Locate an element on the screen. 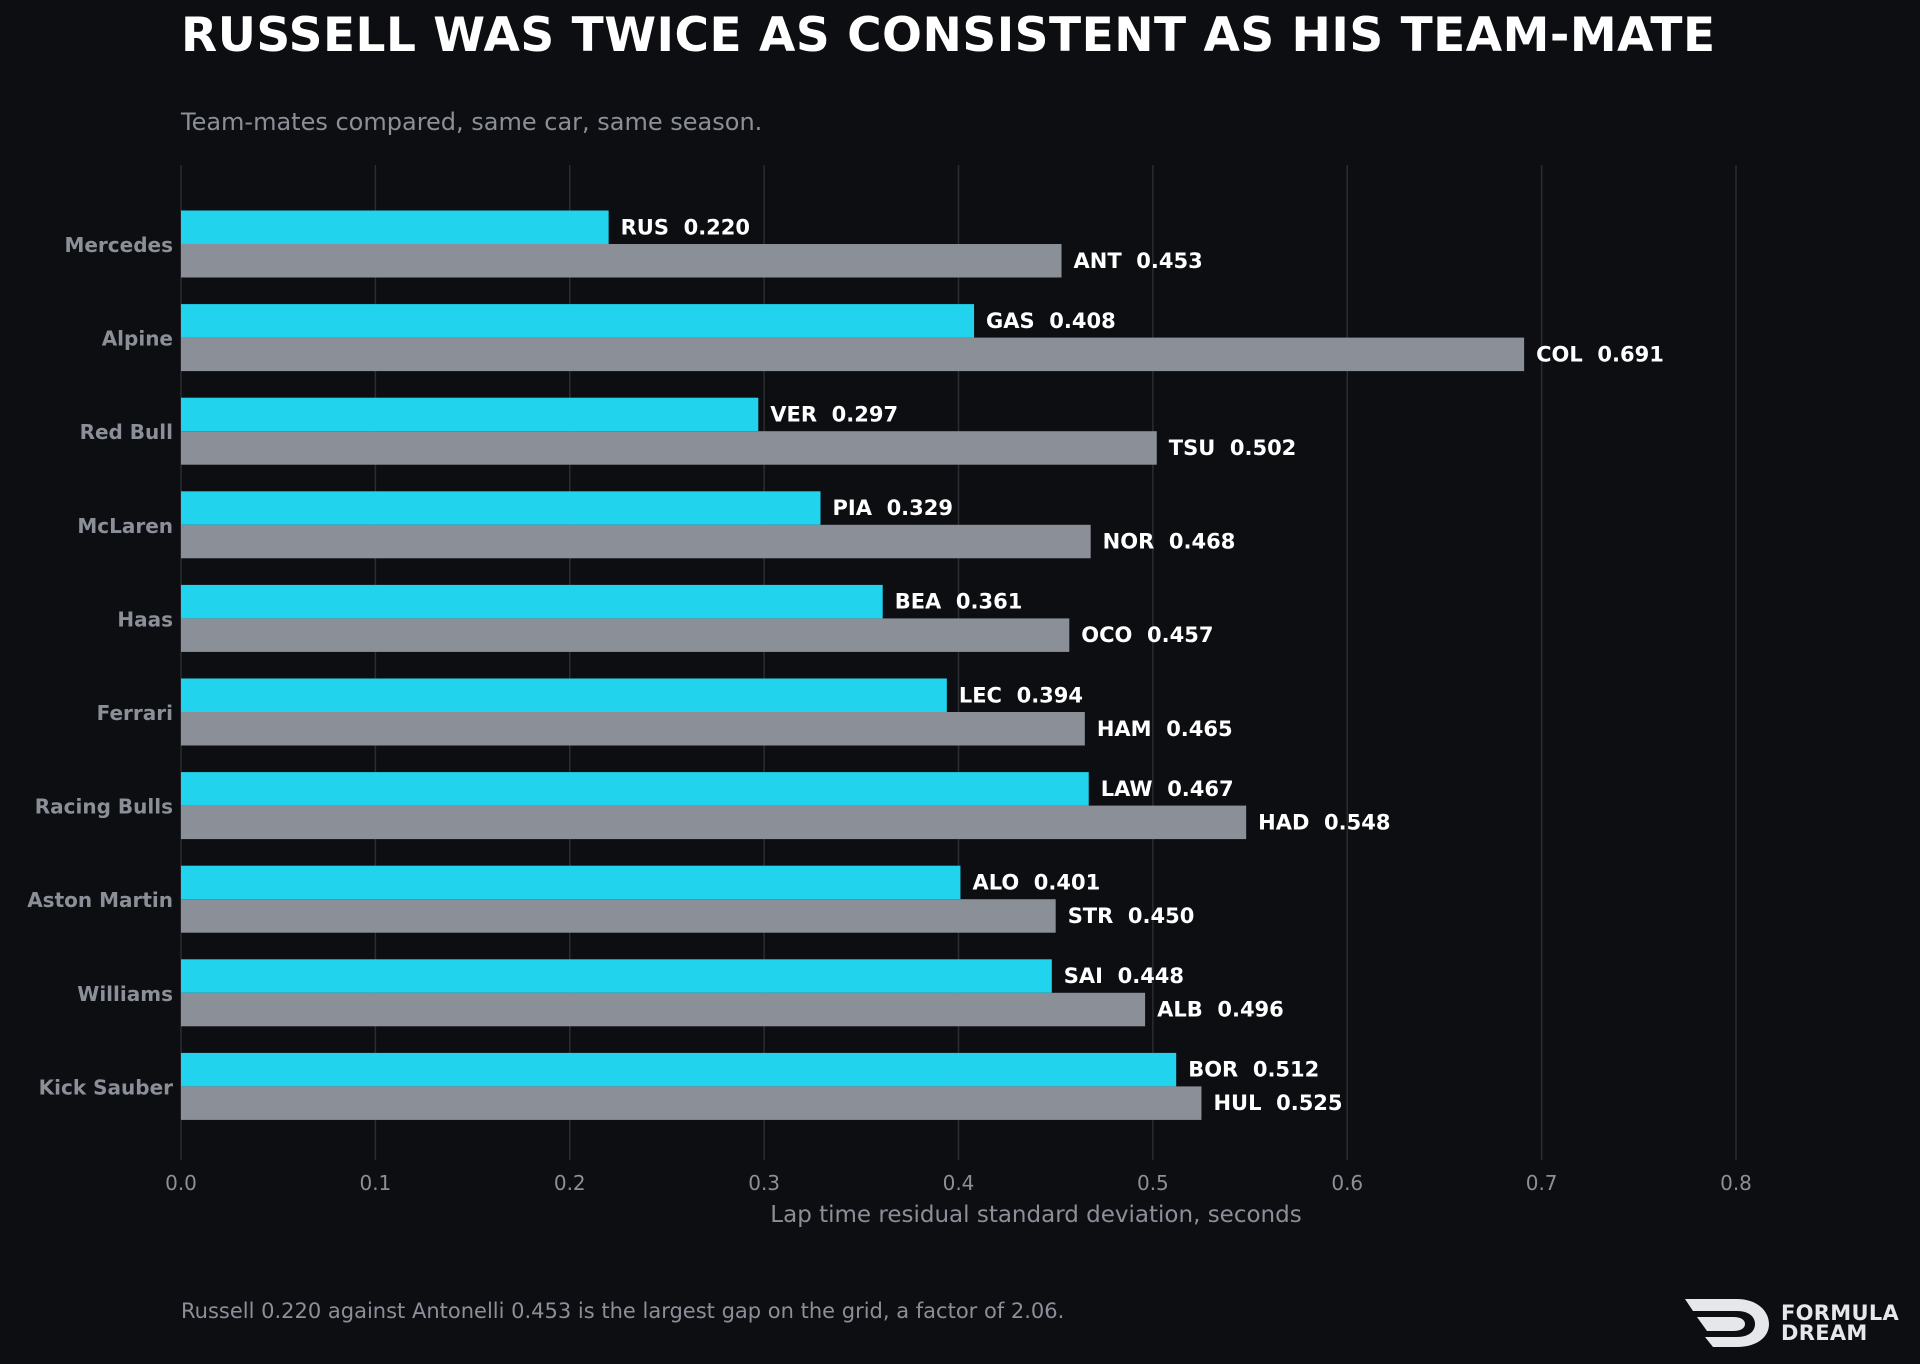 The height and width of the screenshot is (1364, 1920). bar-value-label: GAS 0.408 is located at coordinates (1051, 321).